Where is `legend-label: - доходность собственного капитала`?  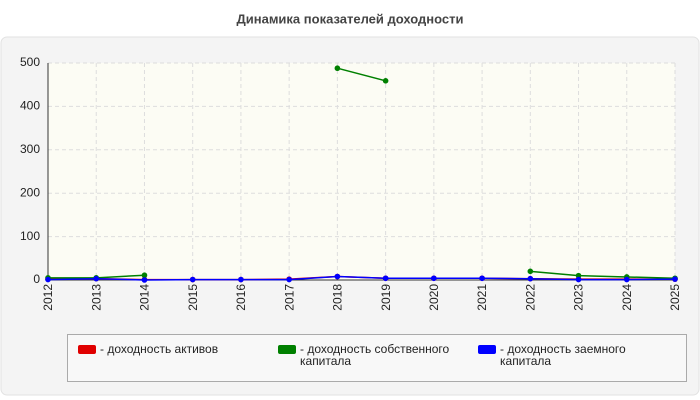
legend-label: - доходность собственного капитала is located at coordinates (375, 355).